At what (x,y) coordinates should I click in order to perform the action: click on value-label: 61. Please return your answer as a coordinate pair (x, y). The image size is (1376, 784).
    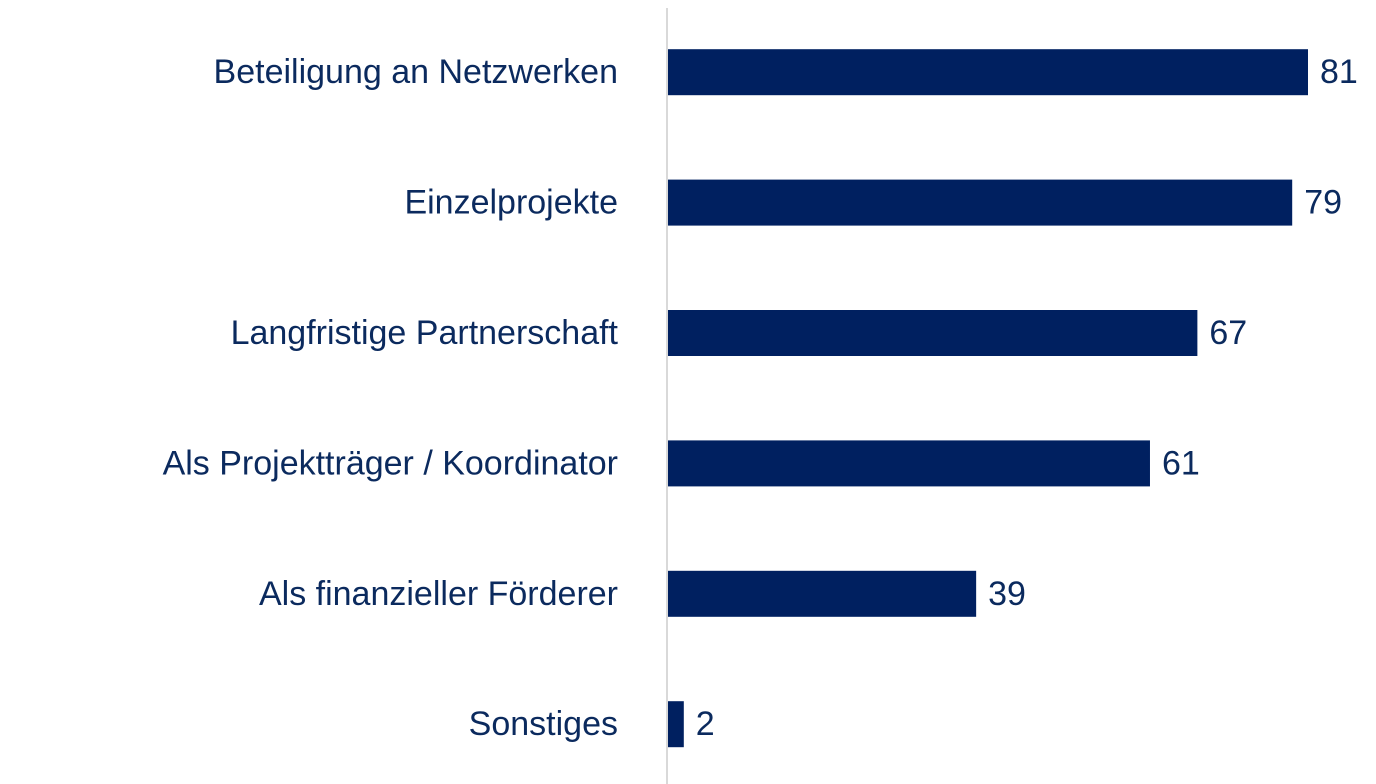
    Looking at the image, I should click on (1181, 463).